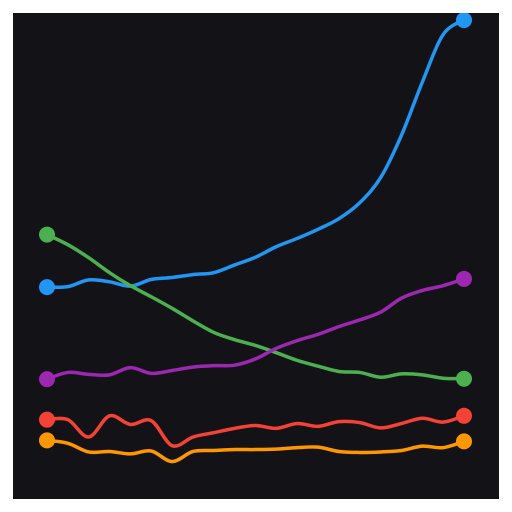 This screenshot has width=512, height=512. I want to click on series-2-end-point, so click(464, 378).